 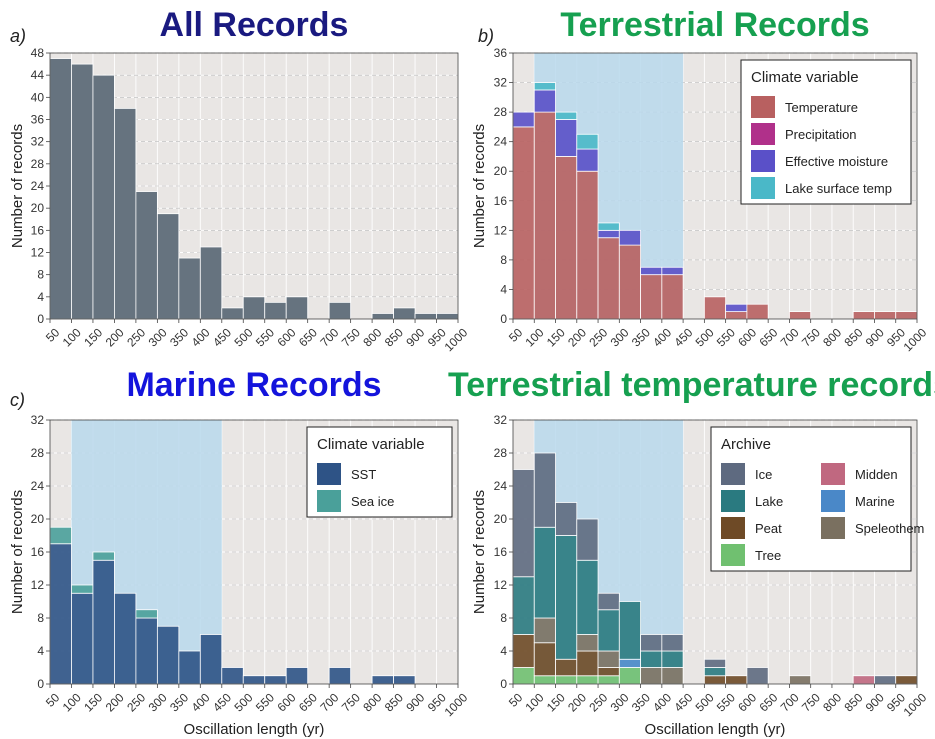 What do you see at coordinates (662, 702) in the screenshot?
I see `x-tick-label: 400` at bounding box center [662, 702].